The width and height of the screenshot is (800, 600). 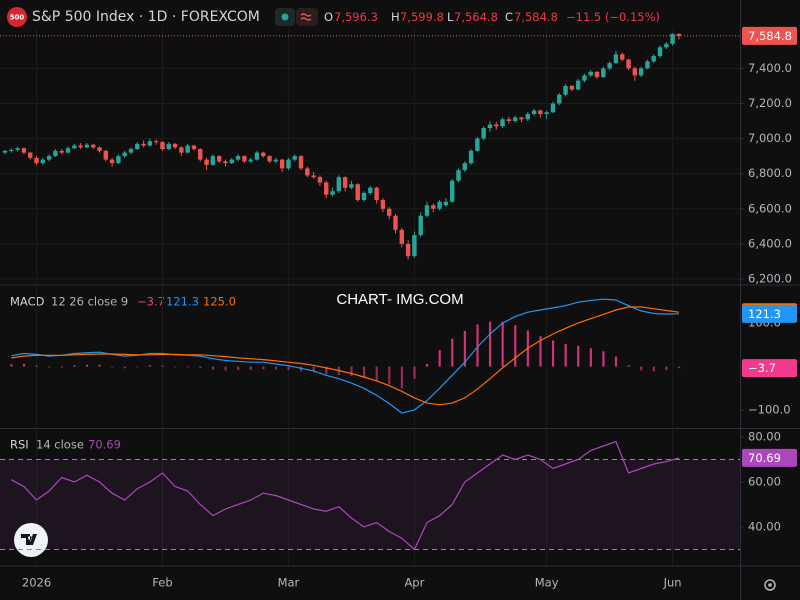 What do you see at coordinates (328, 17) in the screenshot?
I see `ohlc-label: O` at bounding box center [328, 17].